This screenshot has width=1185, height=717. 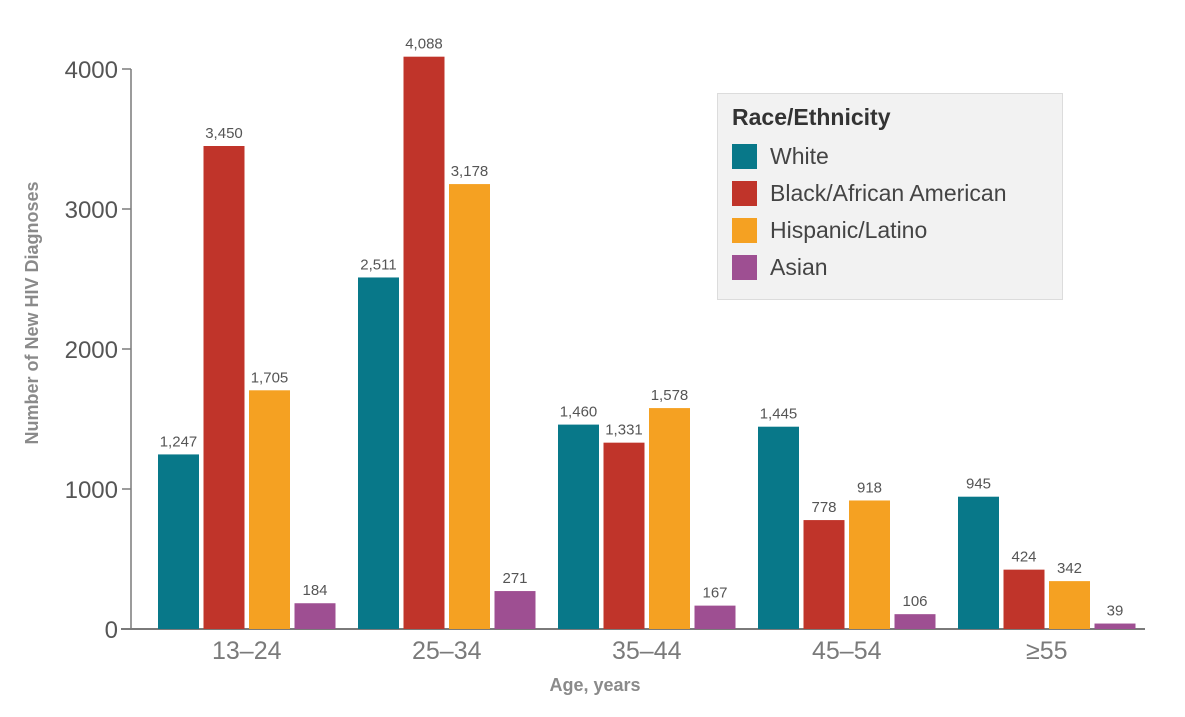 What do you see at coordinates (247, 651) in the screenshot?
I see `x-tick-label: 13–24` at bounding box center [247, 651].